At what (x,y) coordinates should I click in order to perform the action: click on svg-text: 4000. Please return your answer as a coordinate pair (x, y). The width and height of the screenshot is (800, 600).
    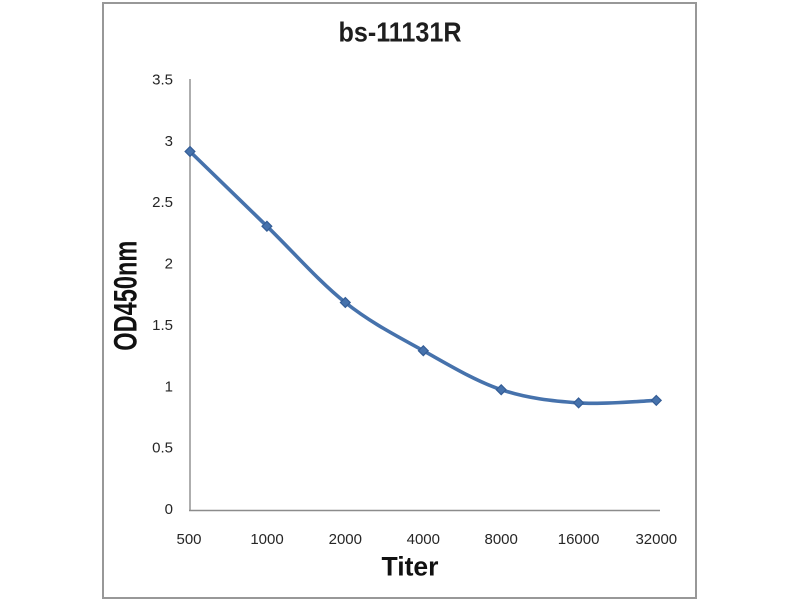
    Looking at the image, I should click on (423, 539).